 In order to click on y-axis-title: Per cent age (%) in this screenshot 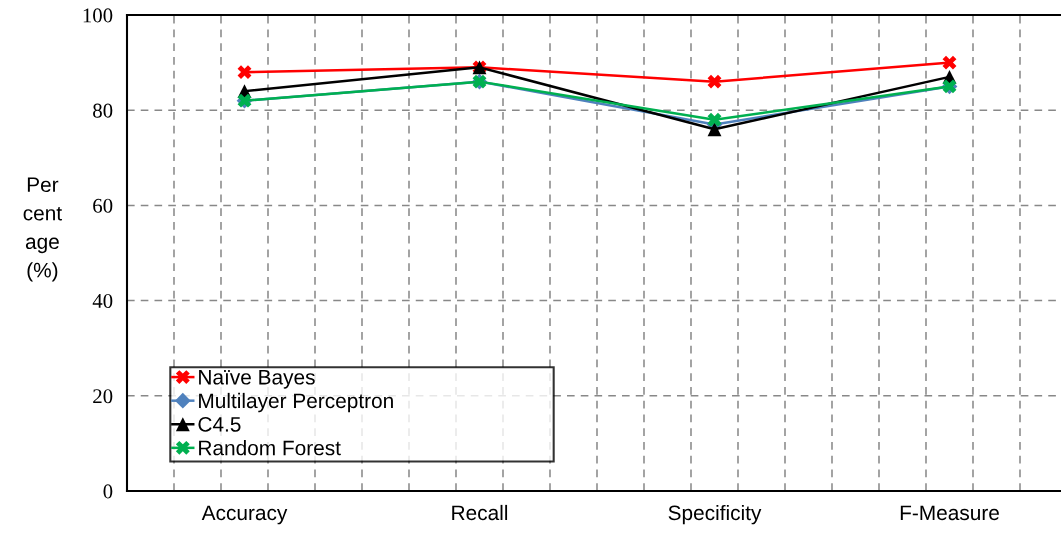, I will do `click(42, 229)`.